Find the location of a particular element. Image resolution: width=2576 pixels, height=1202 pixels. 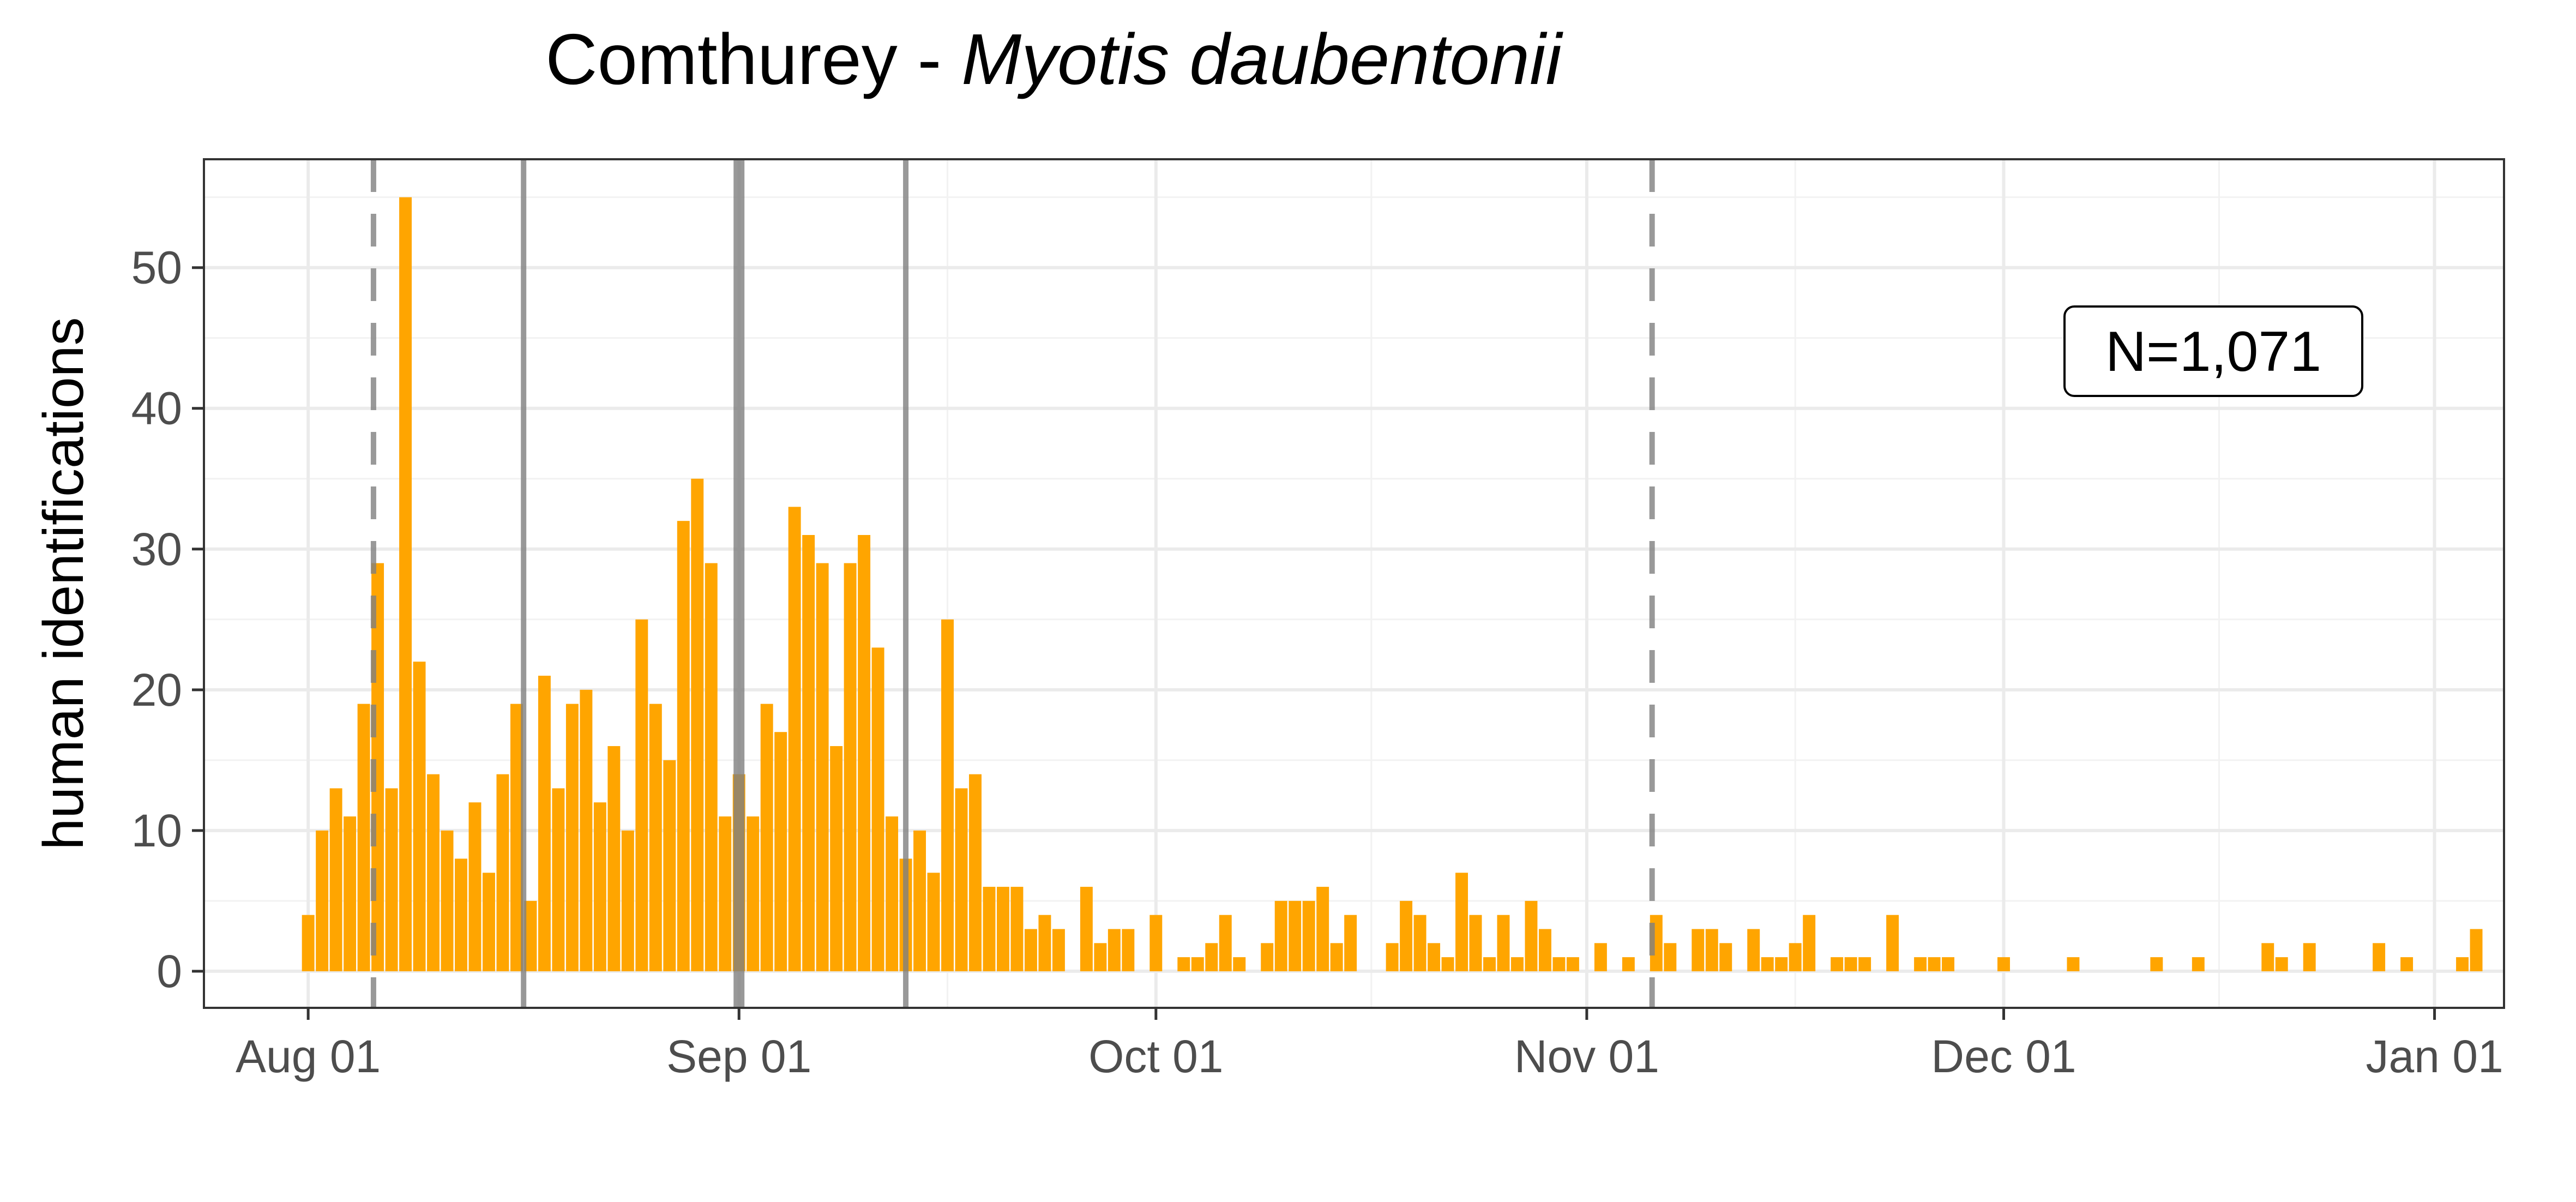

chart-title-italic: Myotis daubentonii is located at coordinates (1262, 59).